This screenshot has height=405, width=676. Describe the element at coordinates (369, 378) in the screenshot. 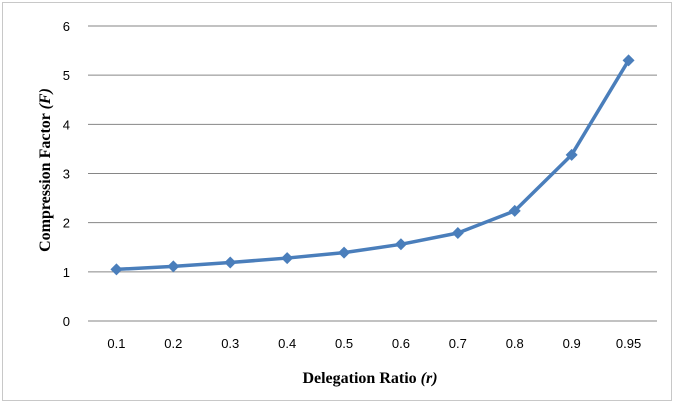

I see `x-axis-title: Delegation Ratio (r)` at that location.